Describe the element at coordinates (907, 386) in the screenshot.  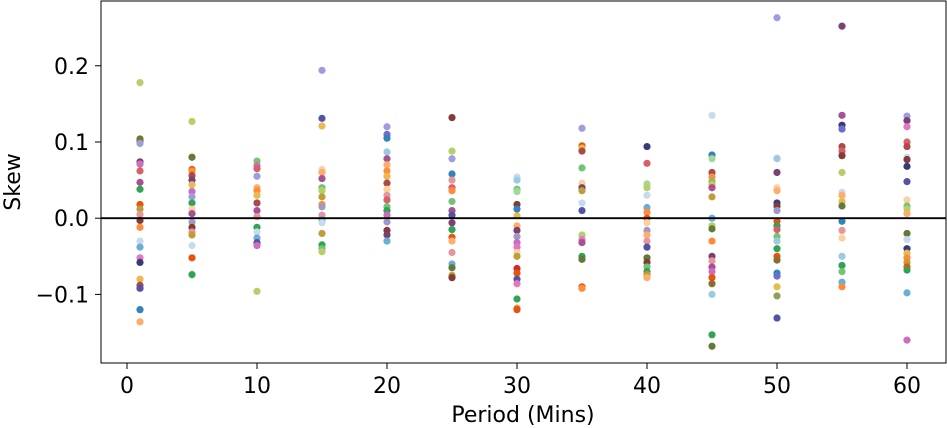
I see `x-tick-label: 60` at that location.